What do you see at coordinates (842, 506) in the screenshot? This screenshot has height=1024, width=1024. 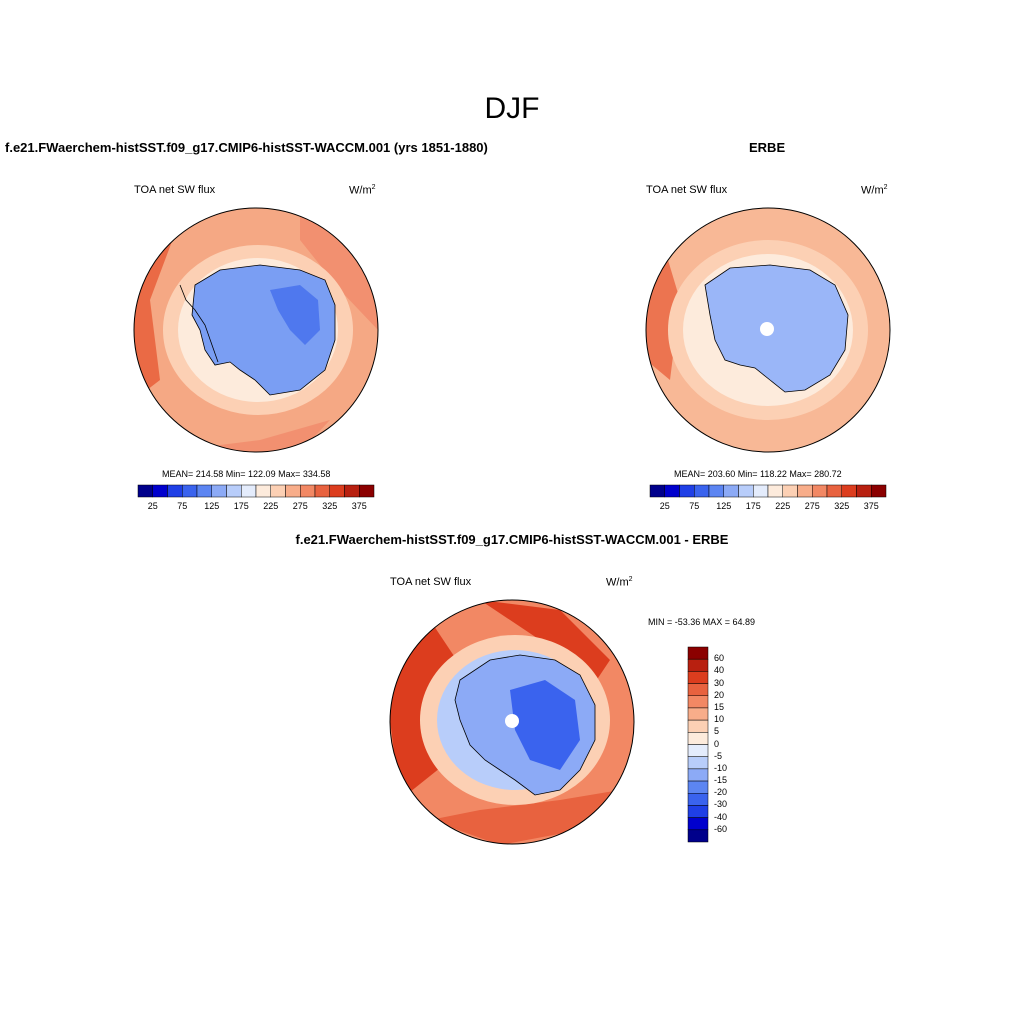 I see `obs-colorbar-tick-label: 325` at bounding box center [842, 506].